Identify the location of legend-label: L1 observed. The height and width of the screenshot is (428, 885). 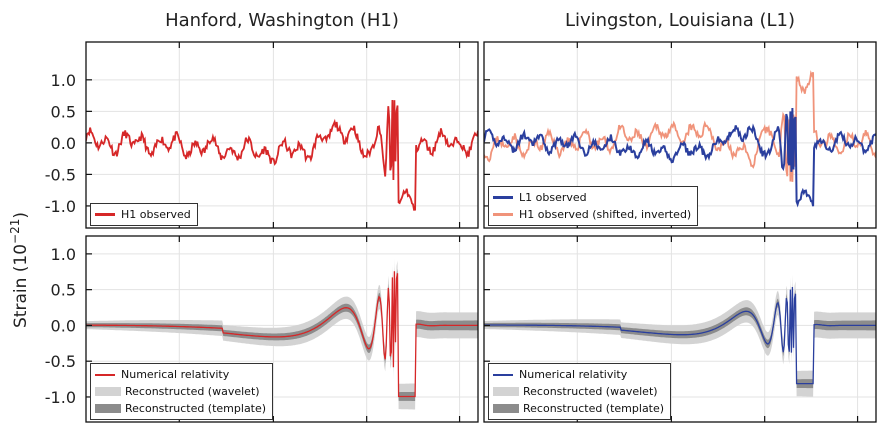
(553, 197).